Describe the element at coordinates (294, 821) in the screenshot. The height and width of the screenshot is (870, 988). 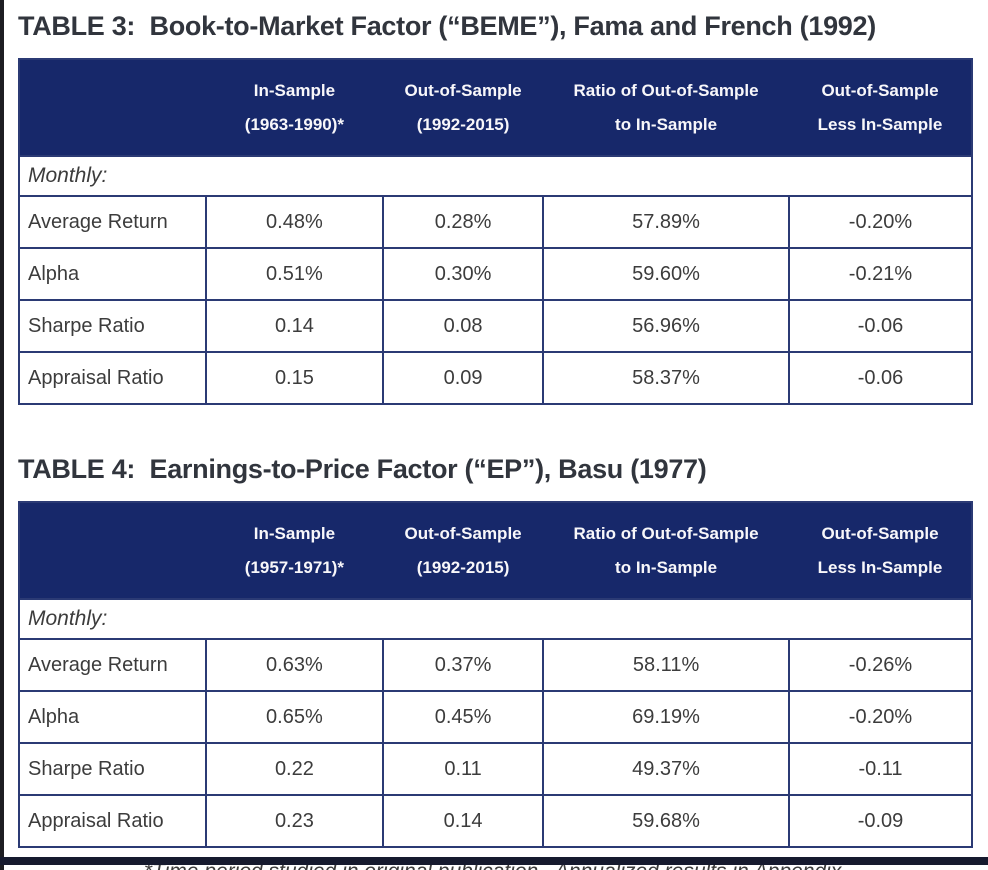
I see `cell-value: 0.23` at that location.